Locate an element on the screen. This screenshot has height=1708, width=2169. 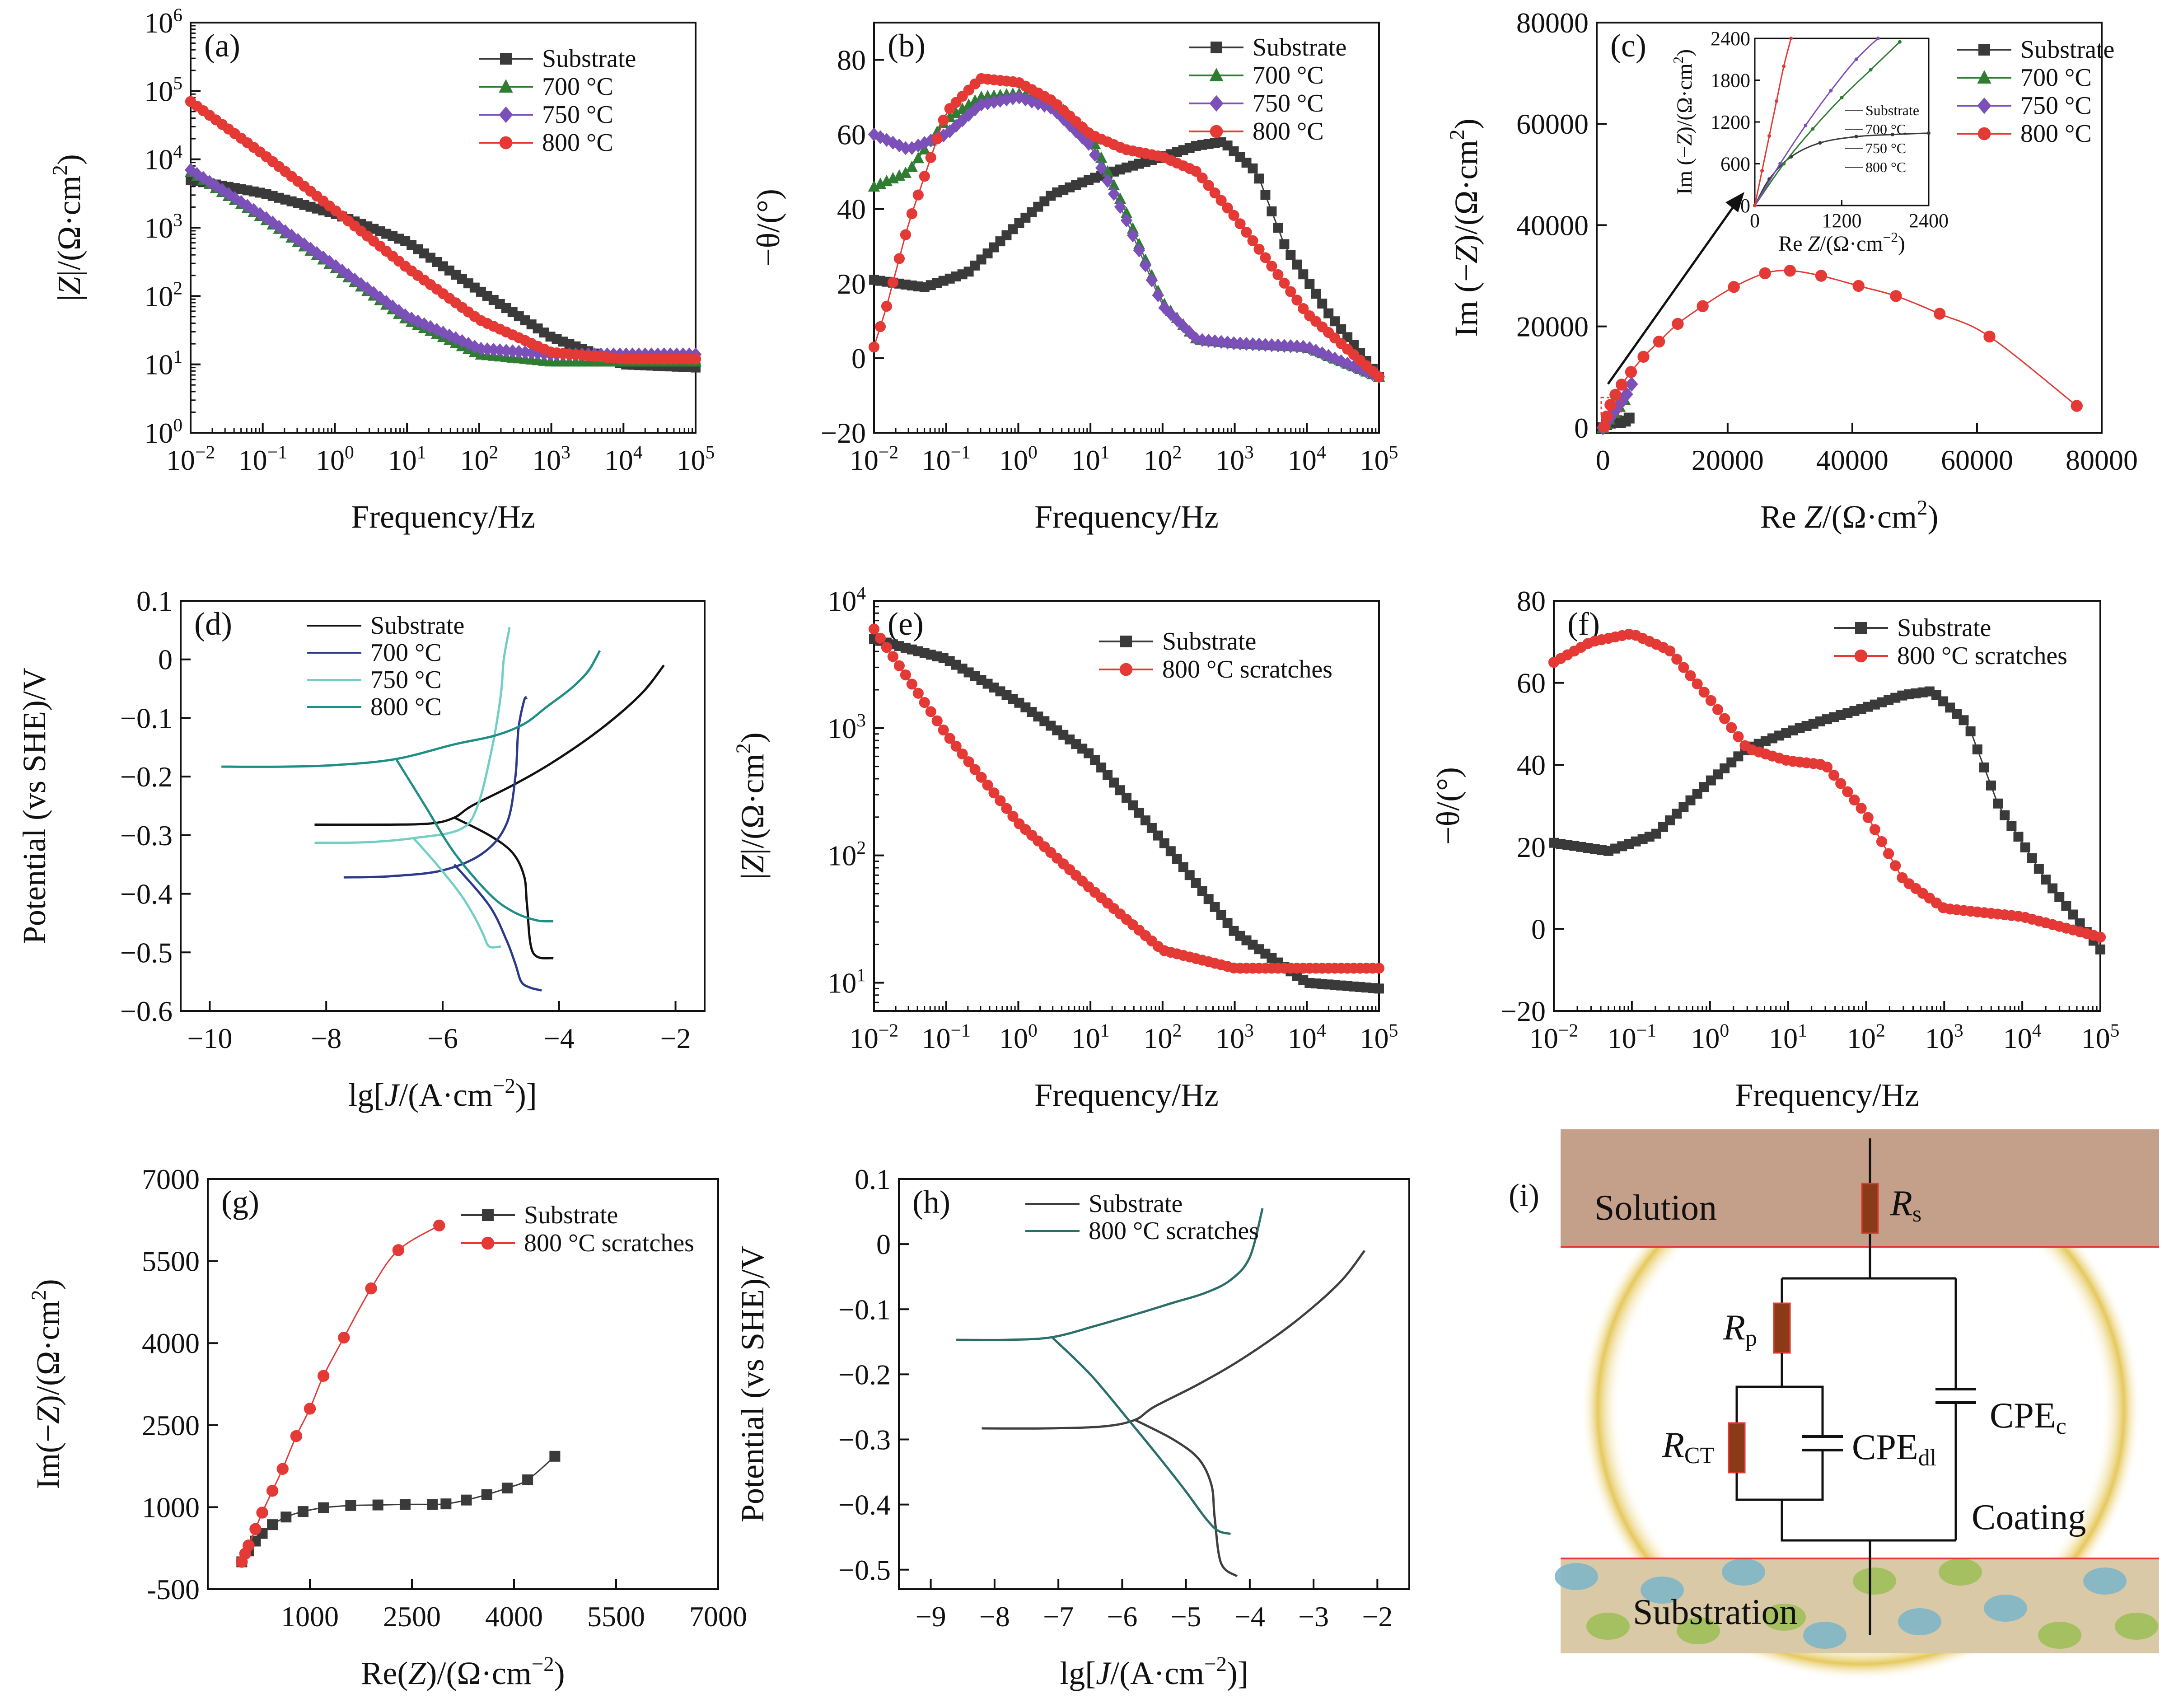
y-tick-label: −0.5 is located at coordinates (864, 1570).